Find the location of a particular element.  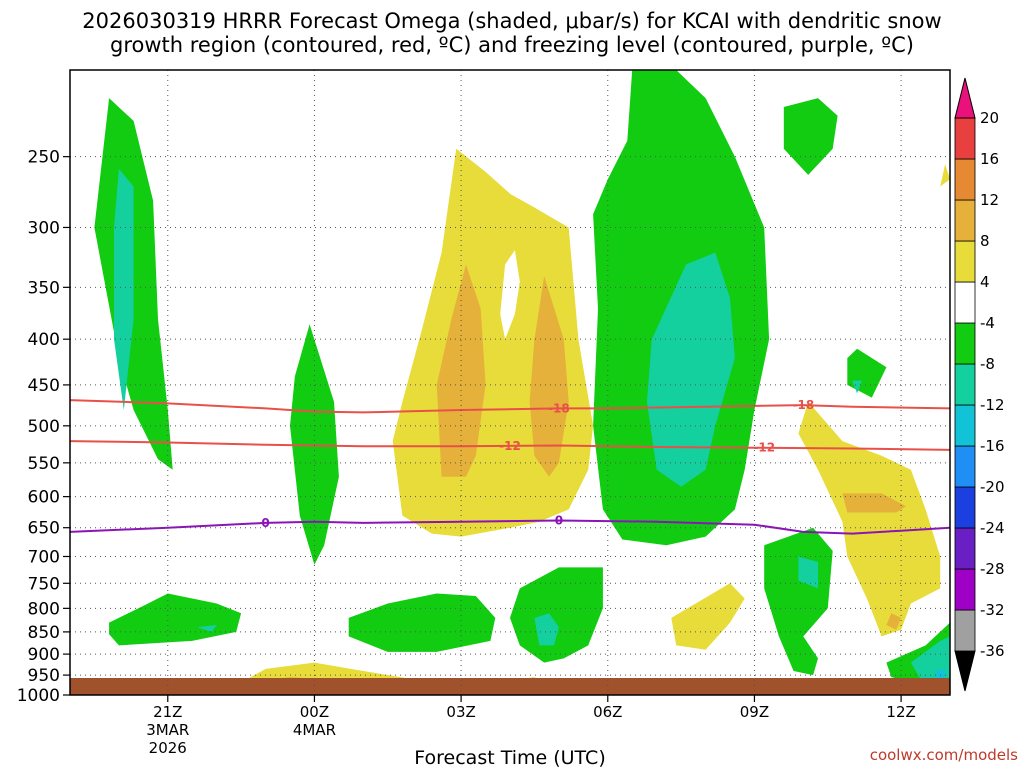

omega-region-green-blob-850-05z is located at coordinates (556, 615).